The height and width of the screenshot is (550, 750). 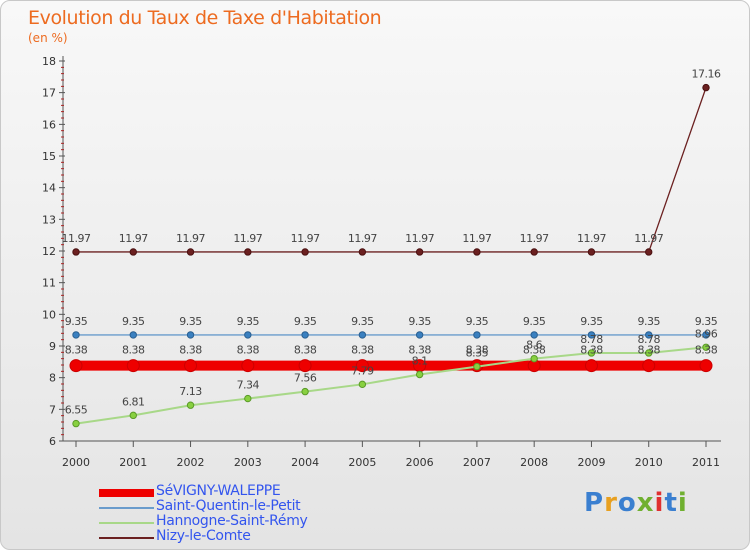 What do you see at coordinates (706, 333) in the screenshot?
I see `data-label: 8.96` at bounding box center [706, 333].